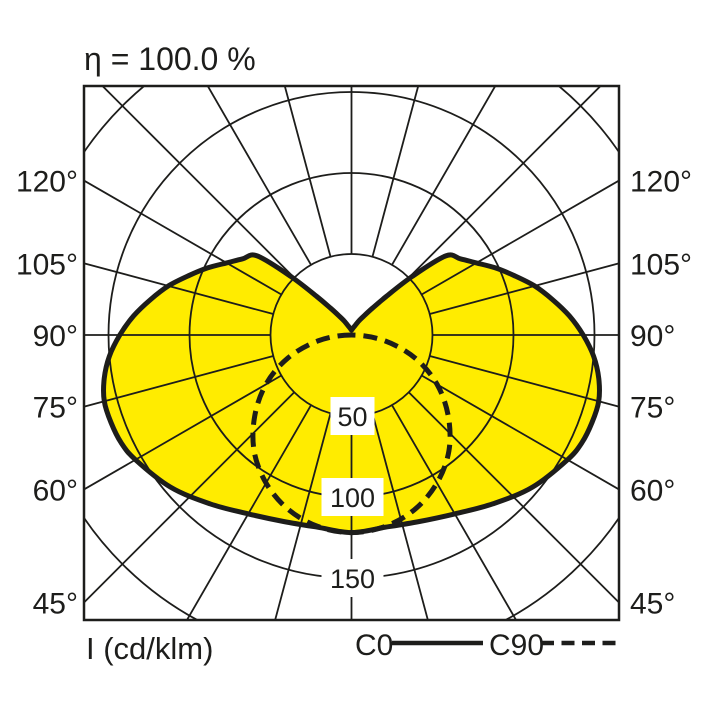  I want to click on legend-c0-label: C0, so click(374, 645).